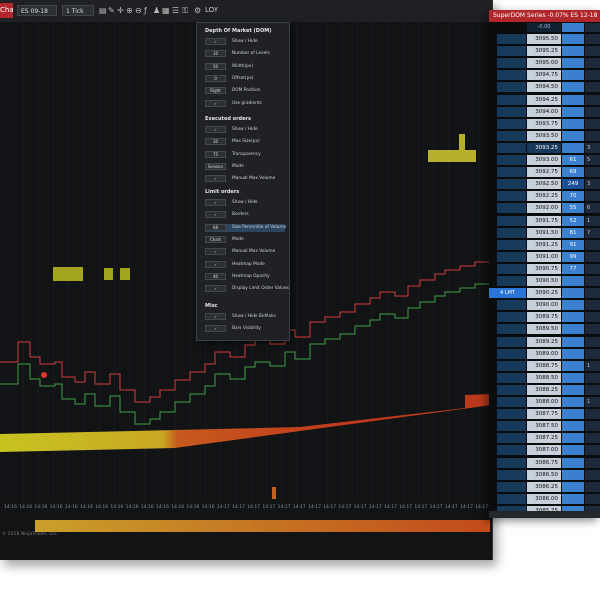 This screenshot has width=600, height=600. What do you see at coordinates (544, 244) in the screenshot?
I see `dom-price: 3091.25` at bounding box center [544, 244].